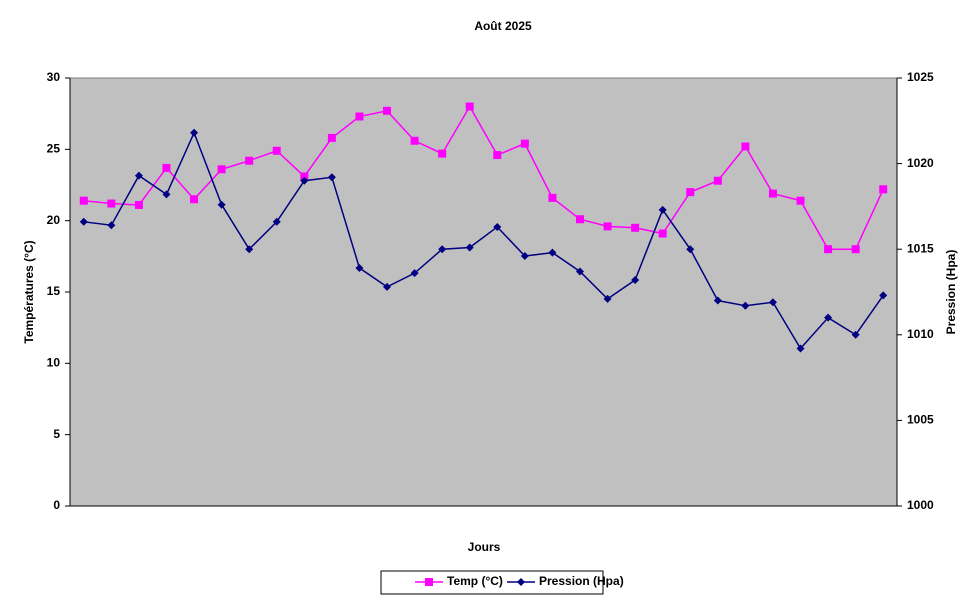 The width and height of the screenshot is (970, 603). Describe the element at coordinates (920, 163) in the screenshot. I see `y2-tick-label: 1020` at that location.